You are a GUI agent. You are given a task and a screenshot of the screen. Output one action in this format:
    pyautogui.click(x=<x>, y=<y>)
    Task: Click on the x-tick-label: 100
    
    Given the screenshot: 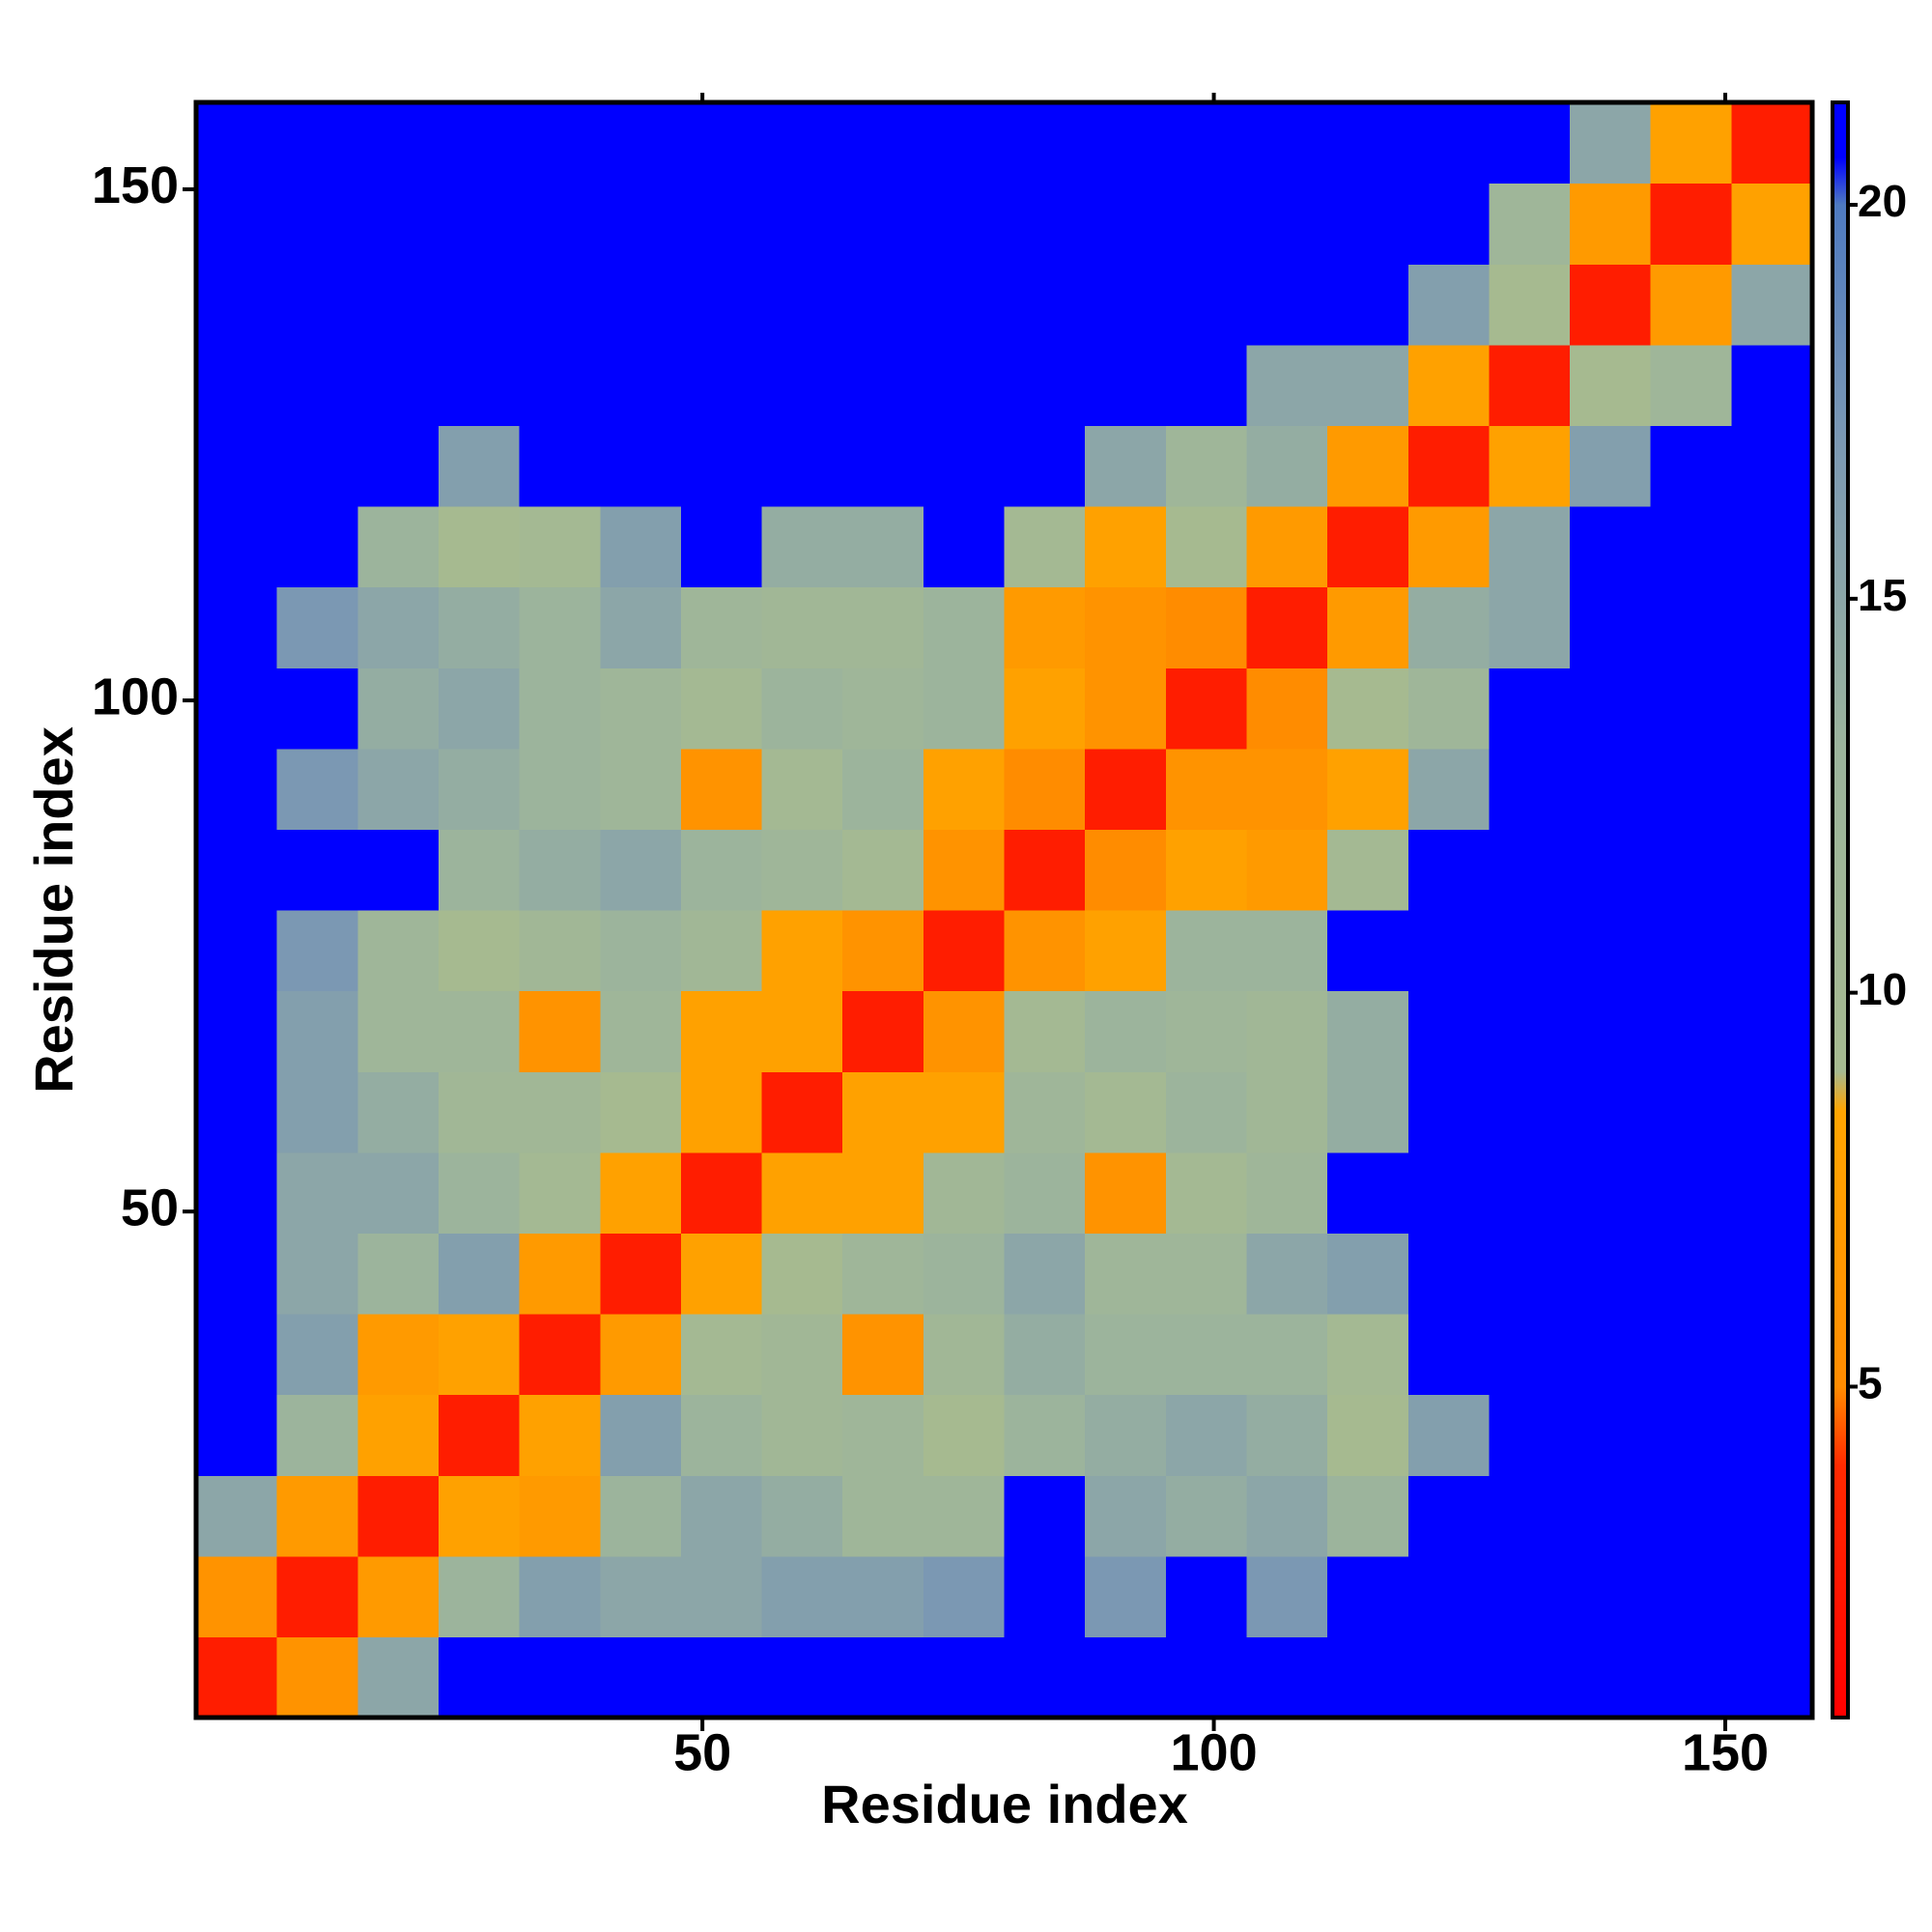 What is the action you would take?
    pyautogui.click(x=1214, y=1752)
    